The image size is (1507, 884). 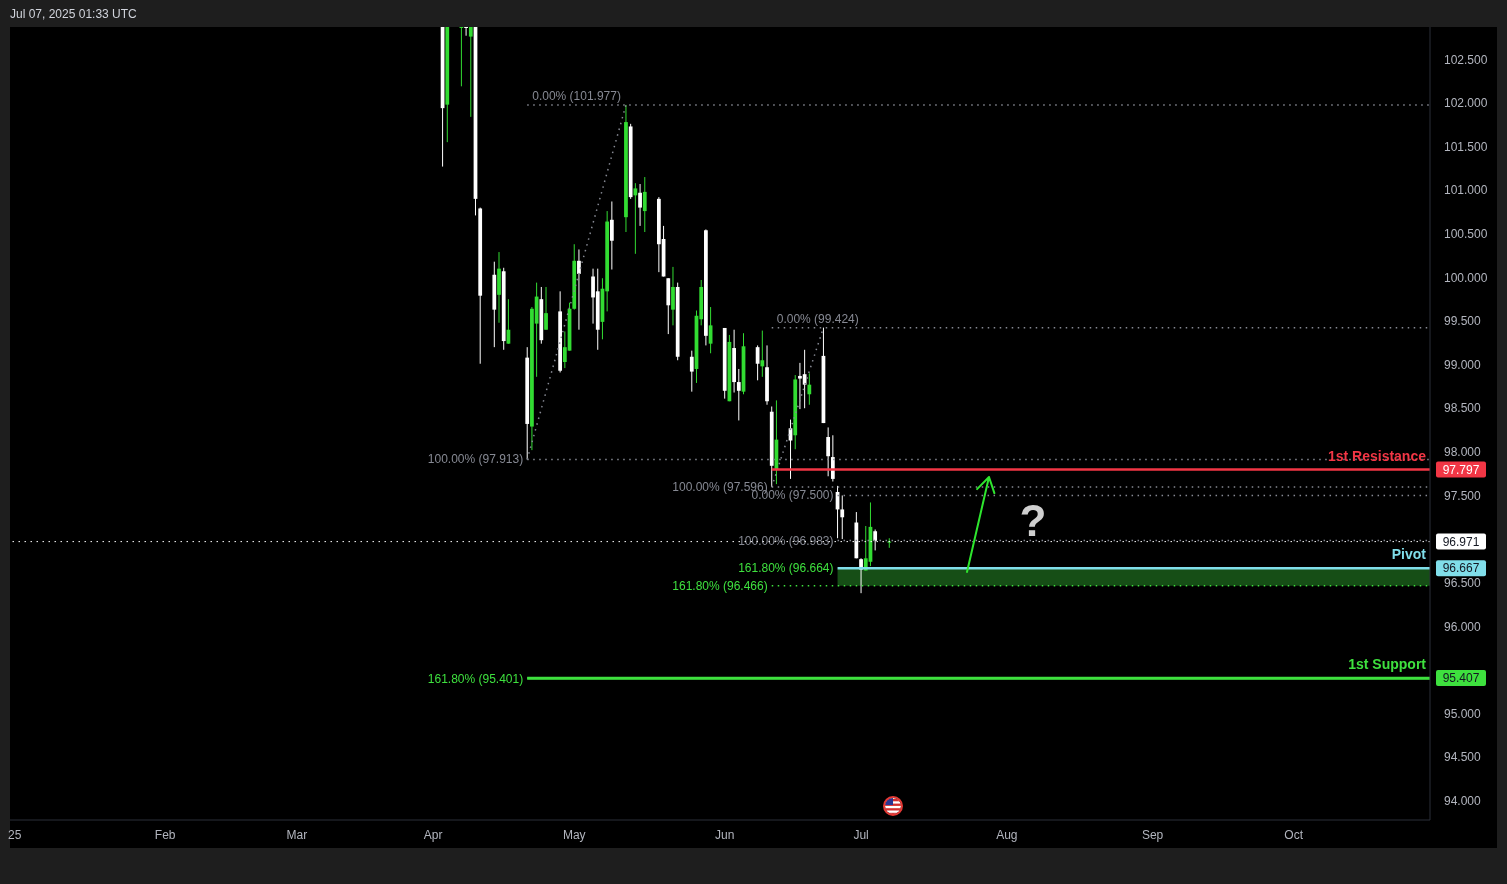 I want to click on y-tick-label: 100.500, so click(x=1466, y=234).